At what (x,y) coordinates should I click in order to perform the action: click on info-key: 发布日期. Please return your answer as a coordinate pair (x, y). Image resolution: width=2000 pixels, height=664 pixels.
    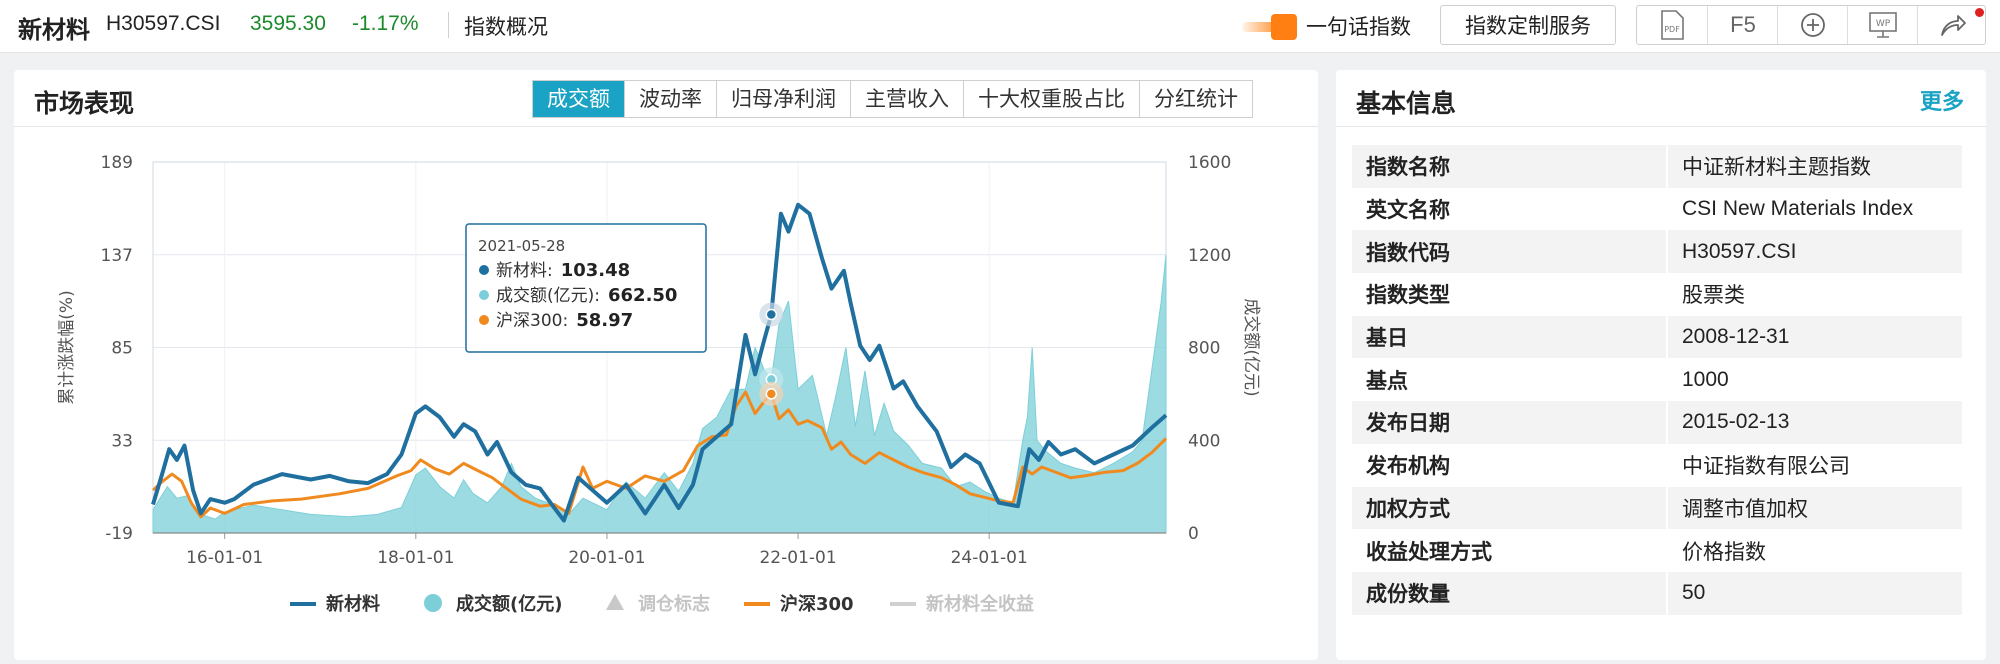
    Looking at the image, I should click on (1509, 422).